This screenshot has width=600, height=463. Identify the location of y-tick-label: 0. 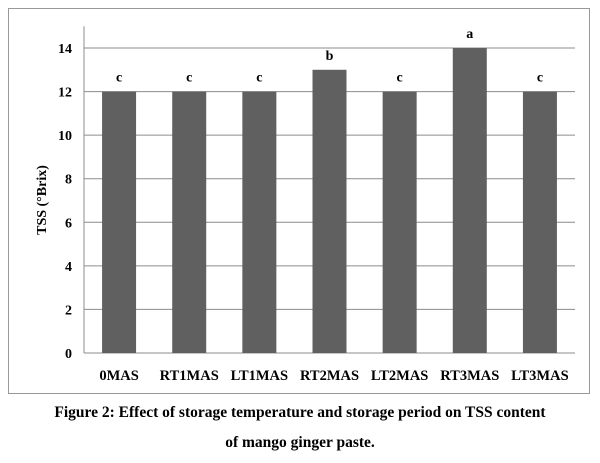
(68, 354).